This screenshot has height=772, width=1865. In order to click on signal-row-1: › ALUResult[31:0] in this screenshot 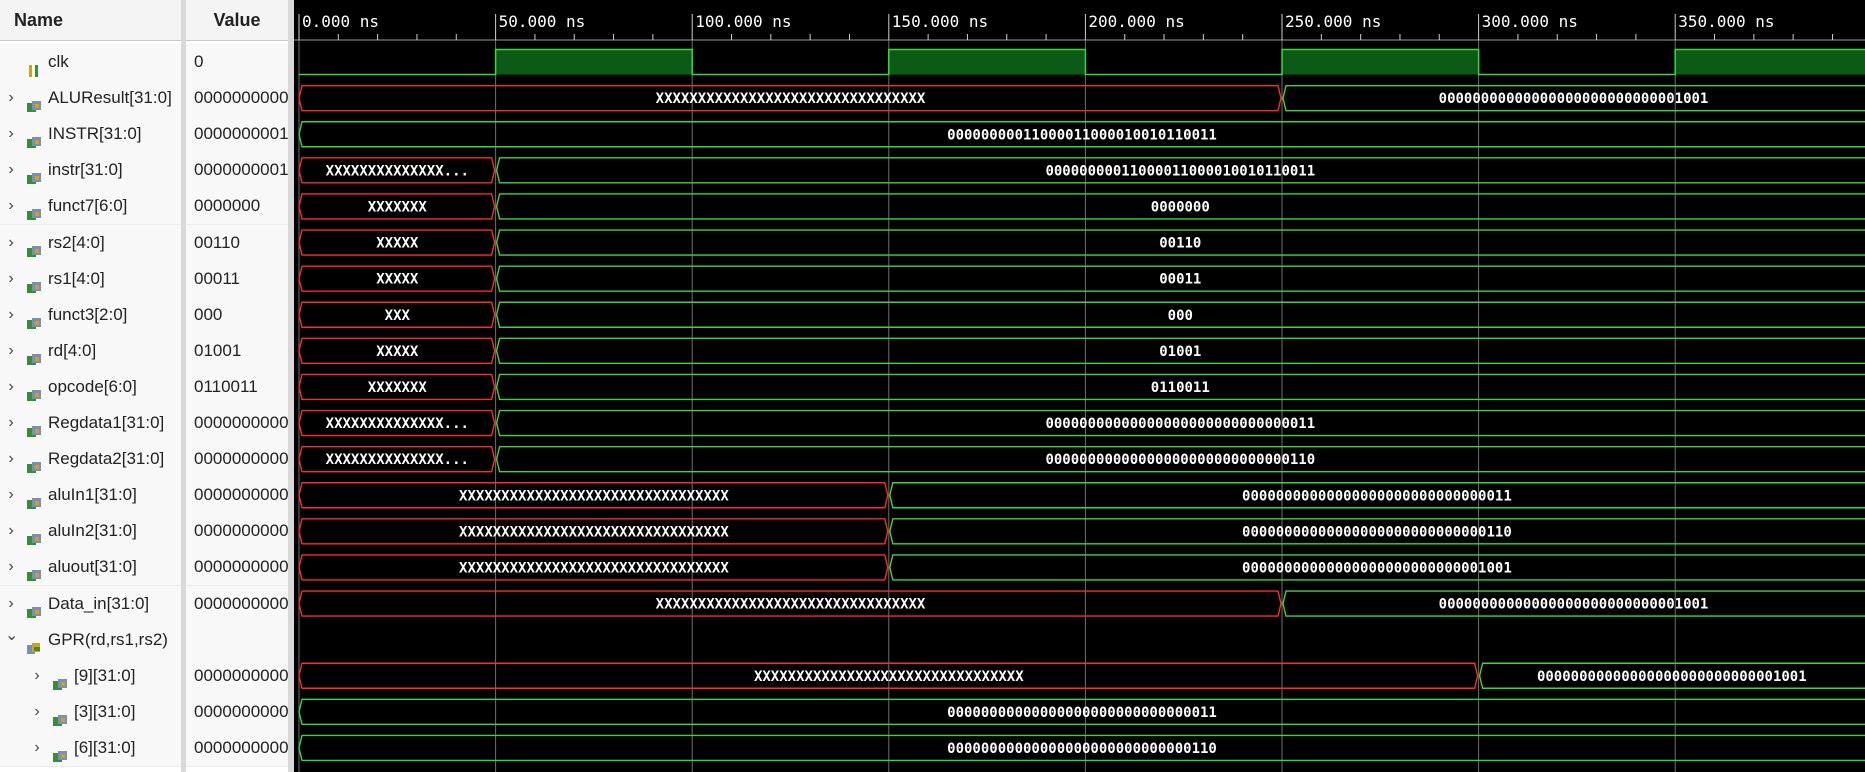, I will do `click(90, 99)`.